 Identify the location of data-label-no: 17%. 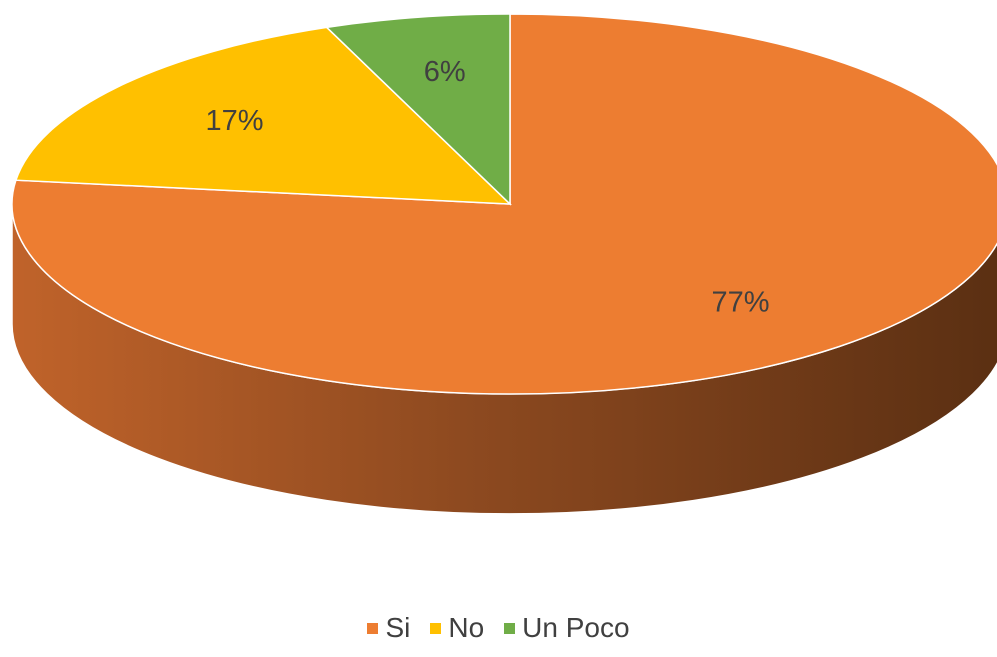
(235, 121).